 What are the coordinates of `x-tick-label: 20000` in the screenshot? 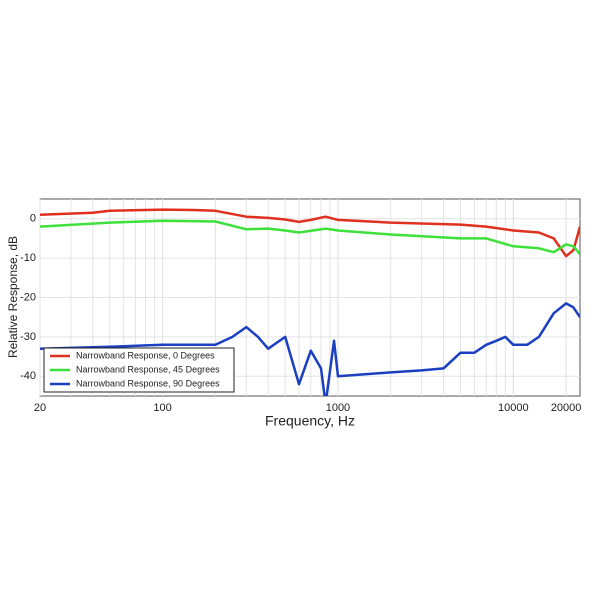 It's located at (566, 408).